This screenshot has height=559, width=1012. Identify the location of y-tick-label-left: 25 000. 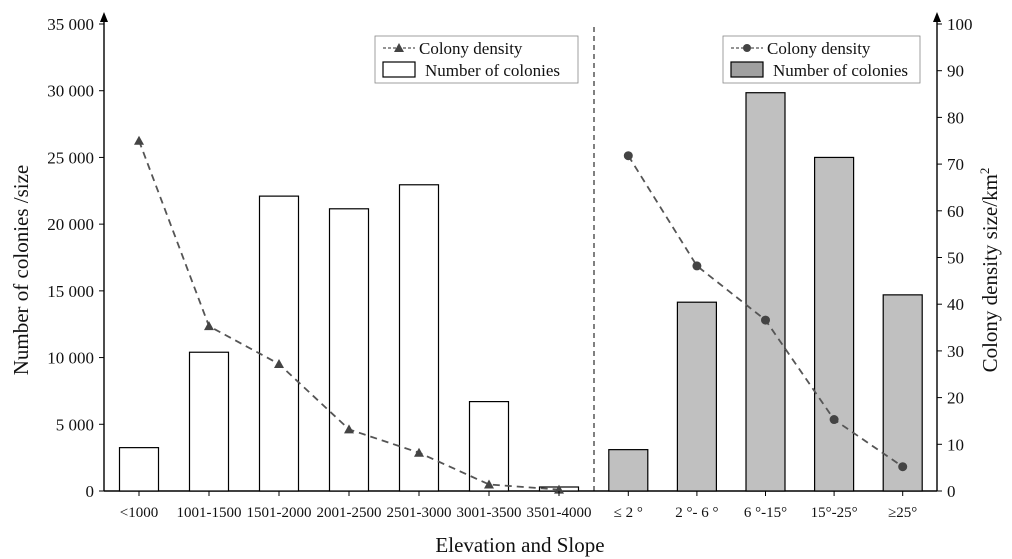
(70, 157).